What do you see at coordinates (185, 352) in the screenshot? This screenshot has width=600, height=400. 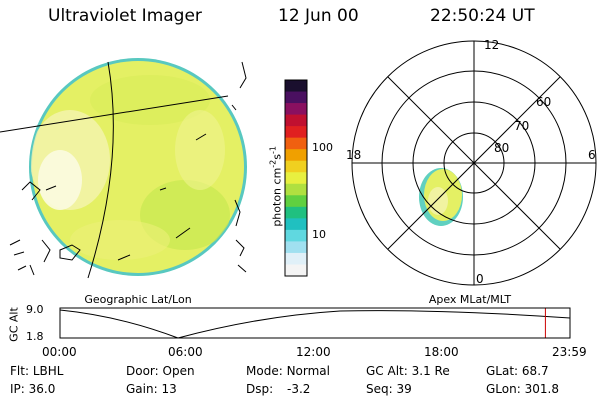 I see `timeline-xtick-0600: 06:00` at bounding box center [185, 352].